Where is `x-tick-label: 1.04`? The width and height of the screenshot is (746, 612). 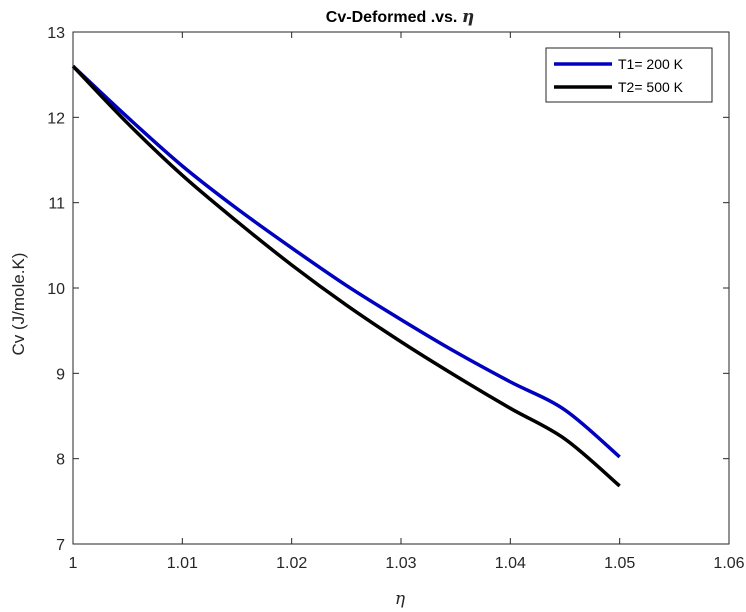
x-tick-label: 1.04 is located at coordinates (510, 563).